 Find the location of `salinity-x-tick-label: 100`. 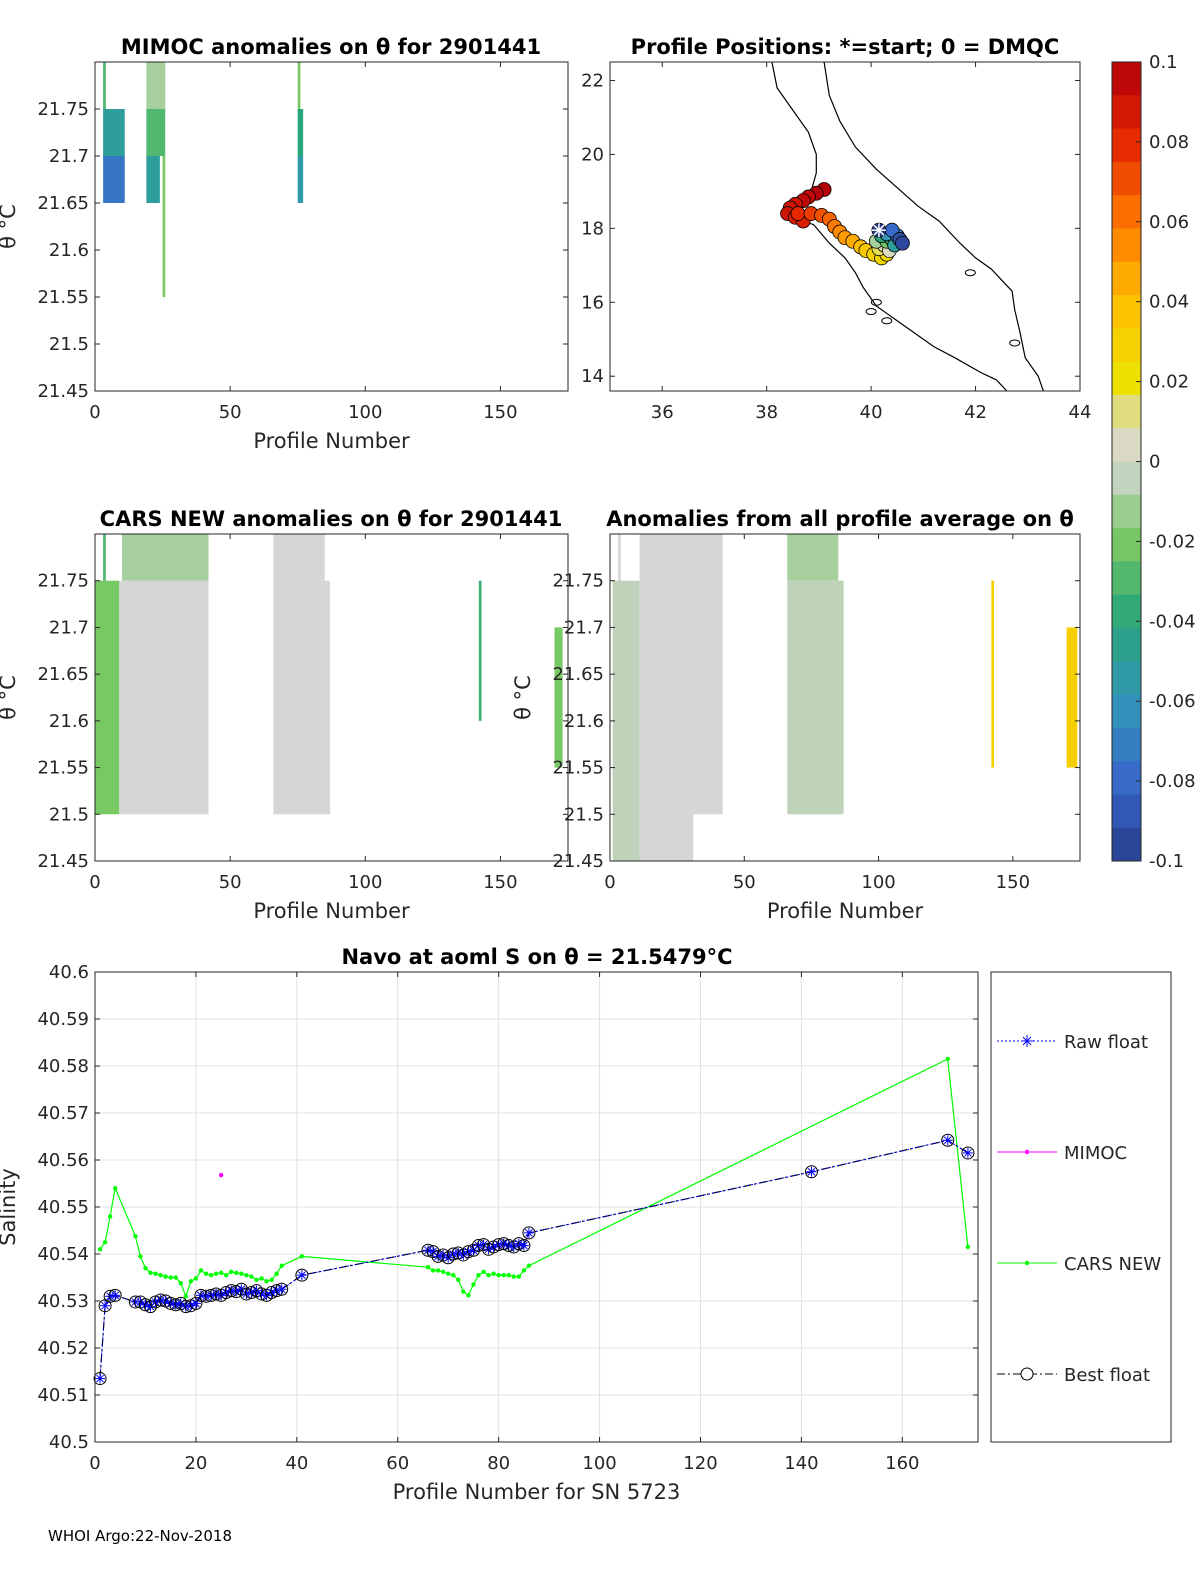

salinity-x-tick-label: 100 is located at coordinates (599, 1463).